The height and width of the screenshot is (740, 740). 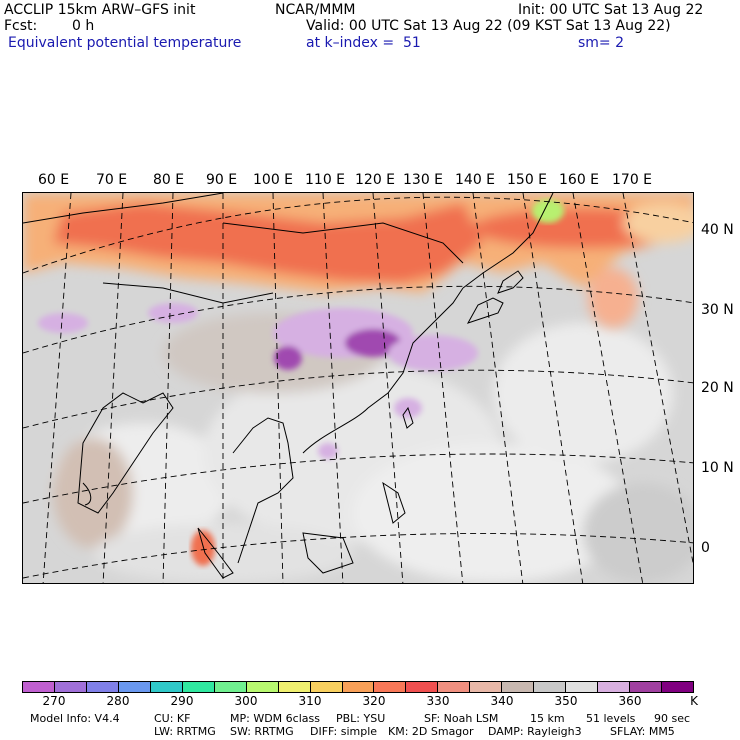 I want to click on high-theta-spot, so click(x=548, y=211).